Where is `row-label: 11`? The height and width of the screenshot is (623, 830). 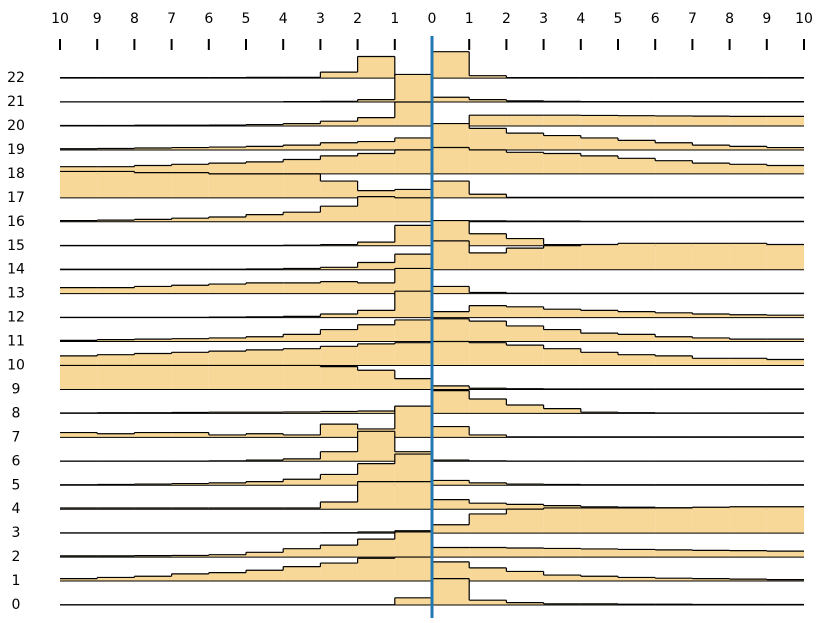
row-label: 11 is located at coordinates (16, 342).